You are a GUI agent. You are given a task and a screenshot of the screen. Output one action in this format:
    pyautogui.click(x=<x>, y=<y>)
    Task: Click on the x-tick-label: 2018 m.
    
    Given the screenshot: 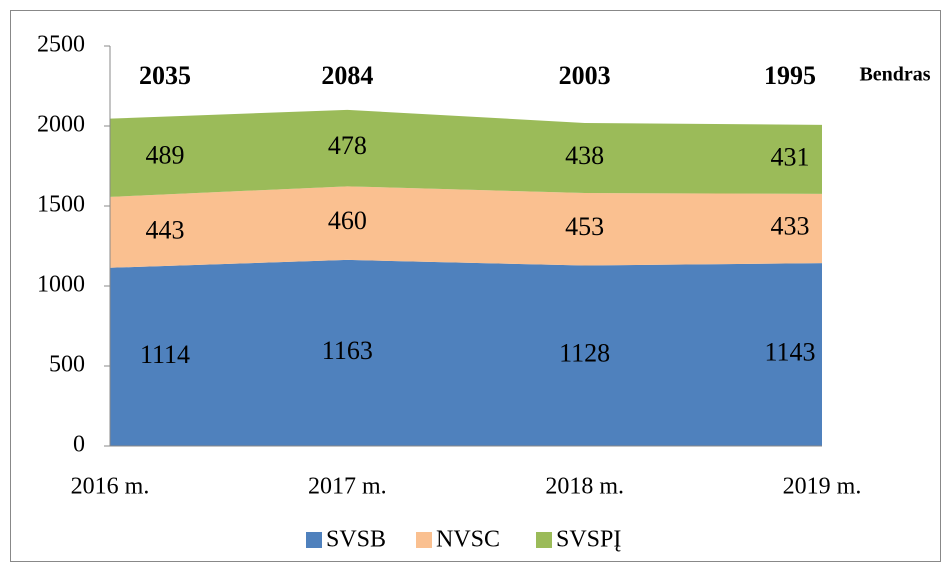 What is the action you would take?
    pyautogui.click(x=584, y=487)
    